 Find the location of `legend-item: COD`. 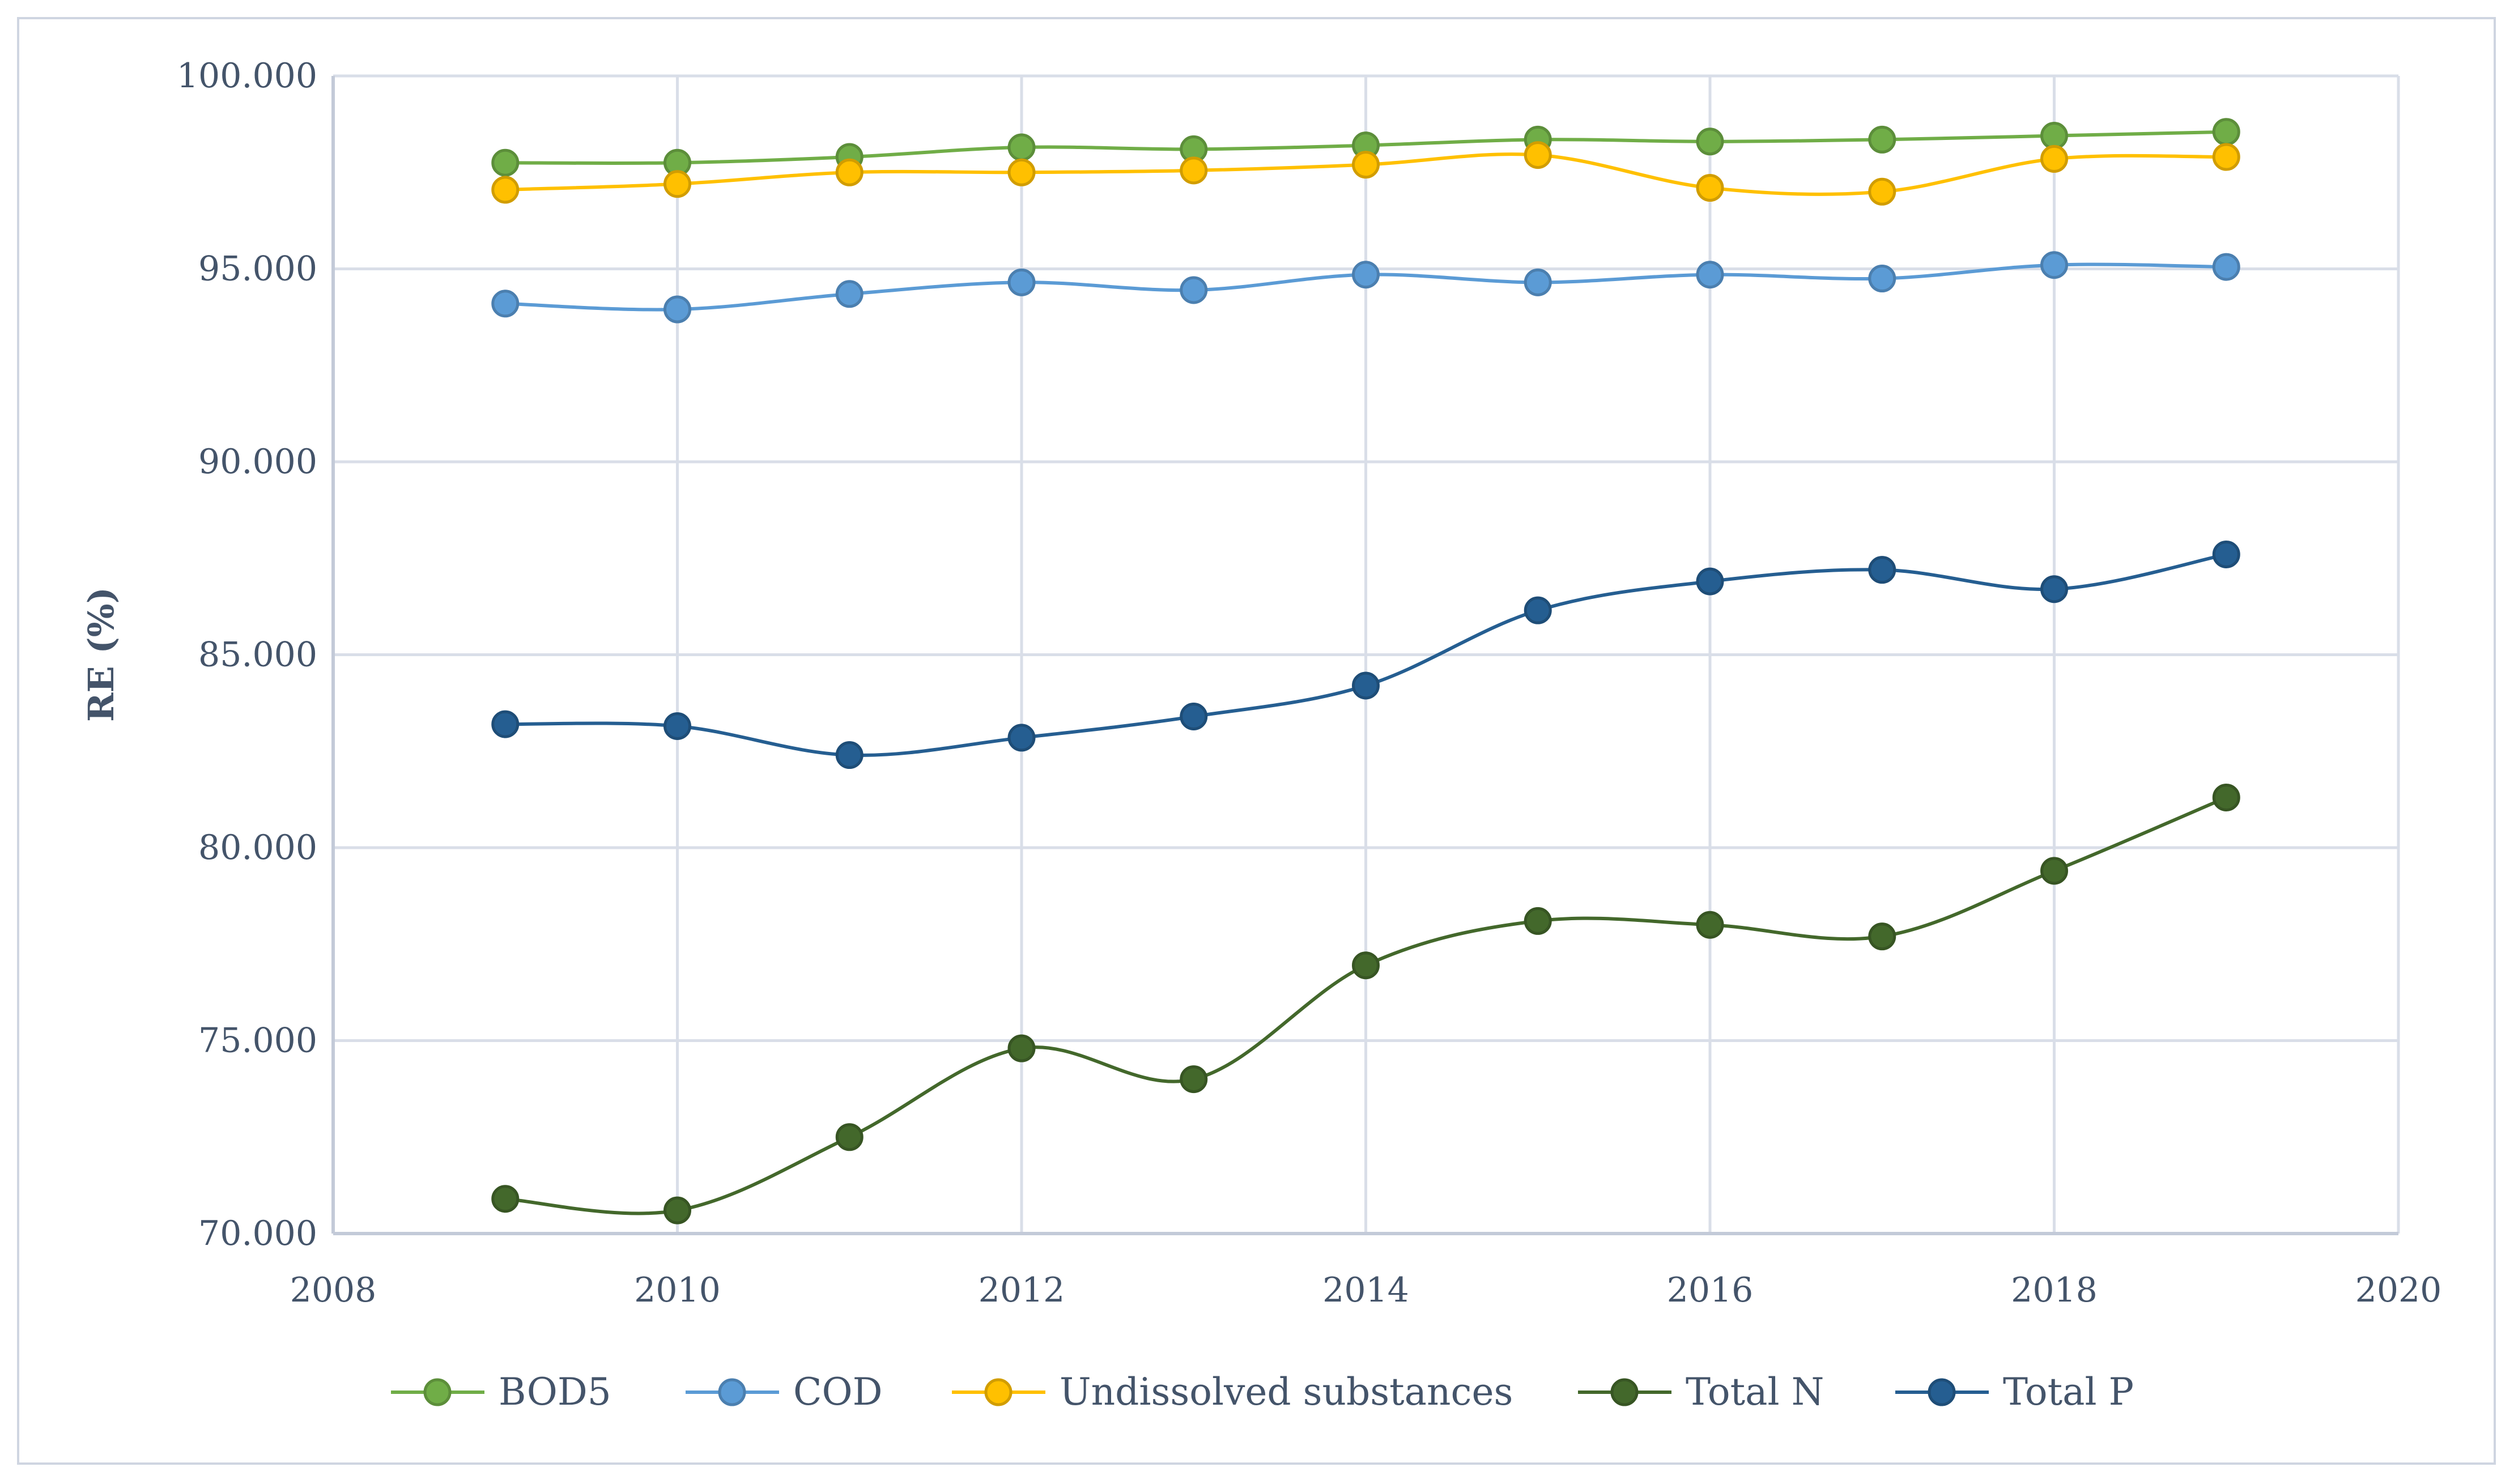

legend-item: COD is located at coordinates (785, 1392).